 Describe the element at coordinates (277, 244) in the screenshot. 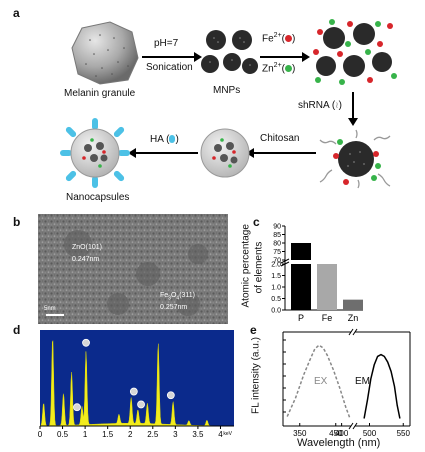

I see `chart-c-tick-label: 80` at that location.